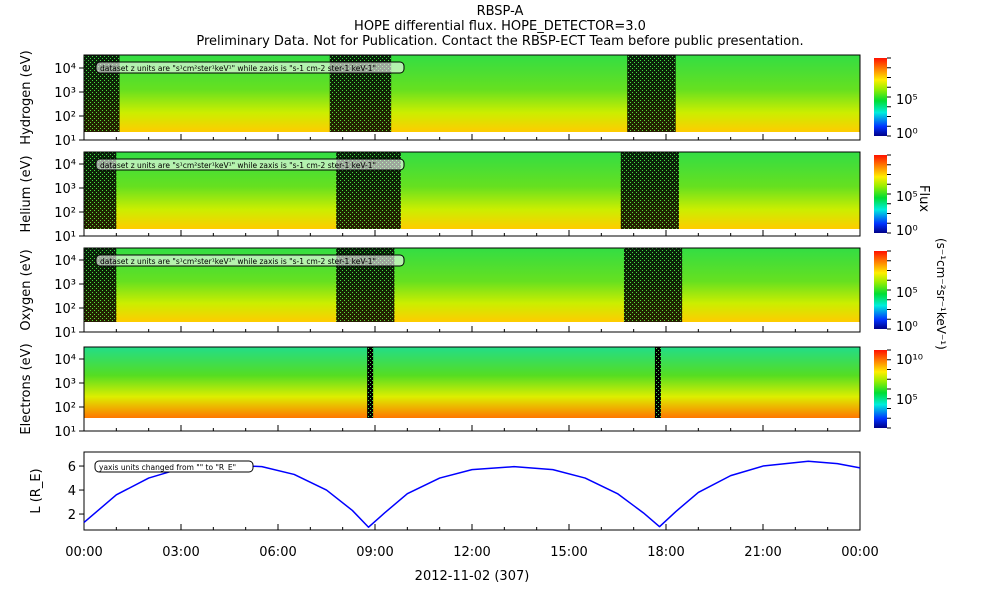 This screenshot has height=600, width=1000. Describe the element at coordinates (180, 552) in the screenshot. I see `x-tick-label: 03:00` at that location.